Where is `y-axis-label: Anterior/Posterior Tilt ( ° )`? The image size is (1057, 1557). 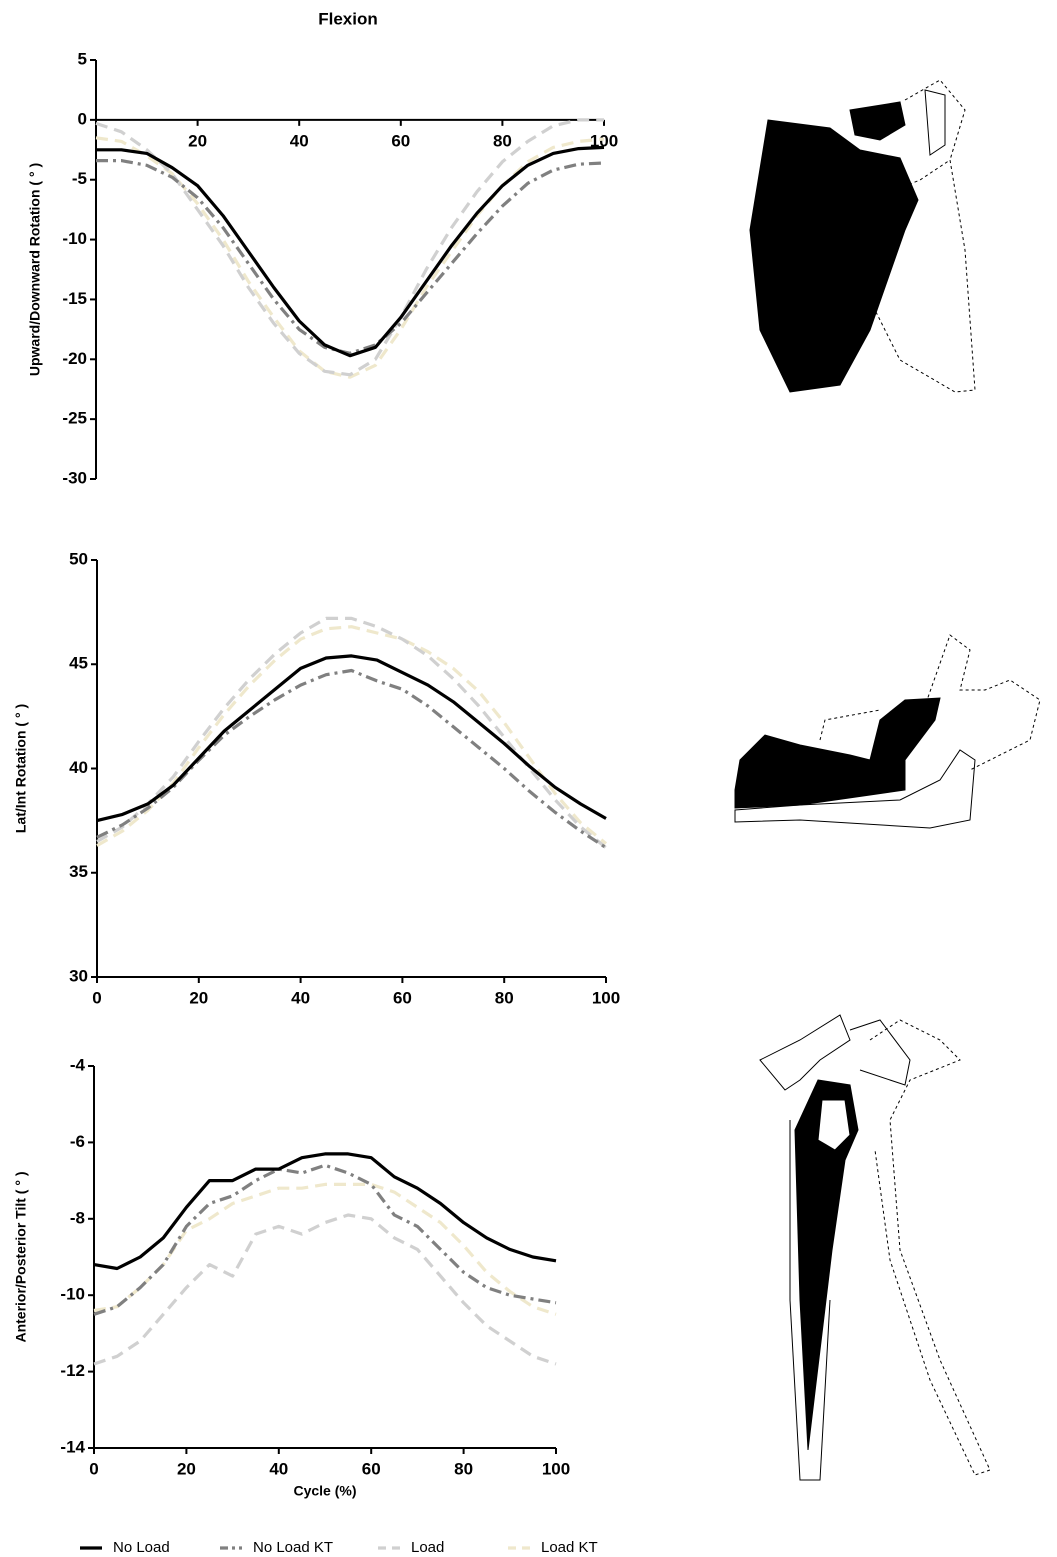 y-axis-label: Anterior/Posterior Tilt ( ° ) is located at coordinates (21, 1256).